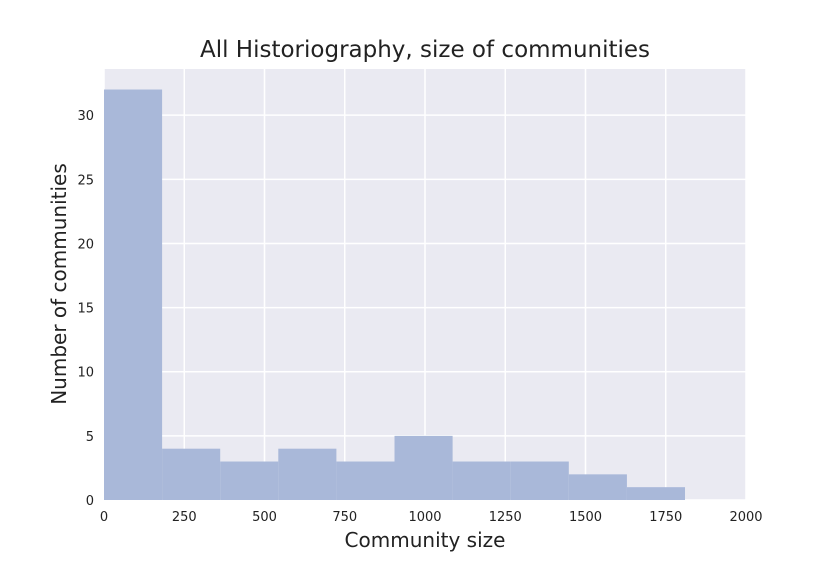 The height and width of the screenshot is (576, 830). Describe the element at coordinates (505, 517) in the screenshot. I see `x-tick-label: 1250` at that location.